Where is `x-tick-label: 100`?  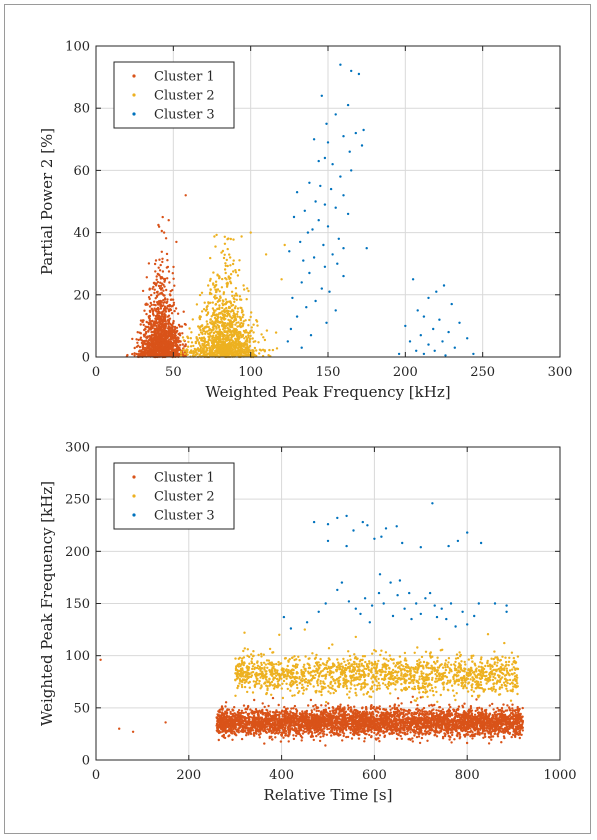 x-tick-label: 100 is located at coordinates (250, 372).